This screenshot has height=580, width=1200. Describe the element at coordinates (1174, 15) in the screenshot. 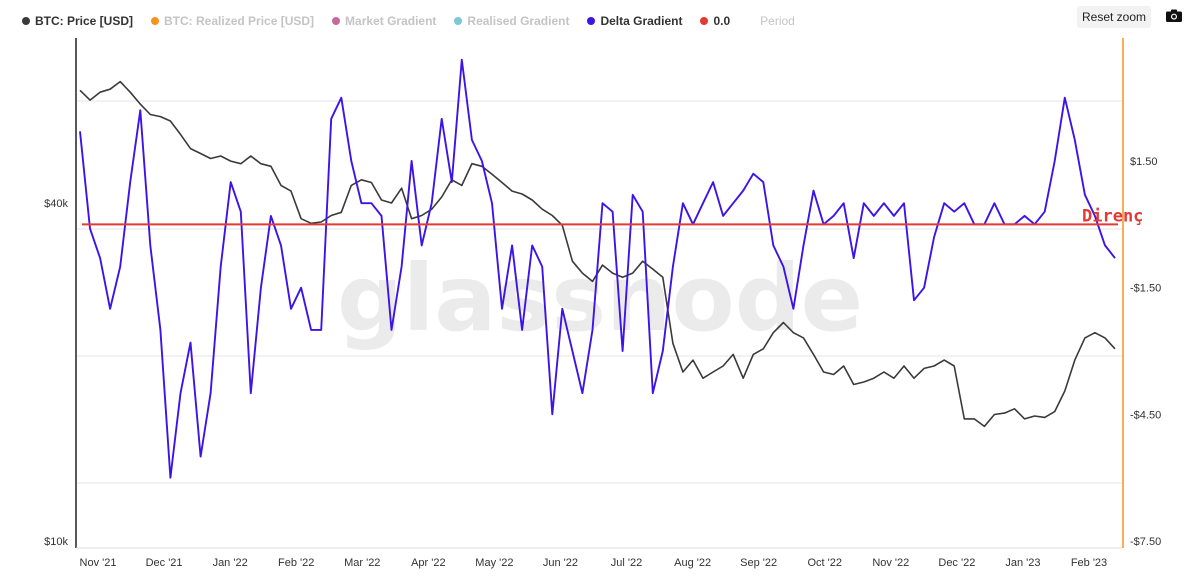

I see `camera-icon` at that location.